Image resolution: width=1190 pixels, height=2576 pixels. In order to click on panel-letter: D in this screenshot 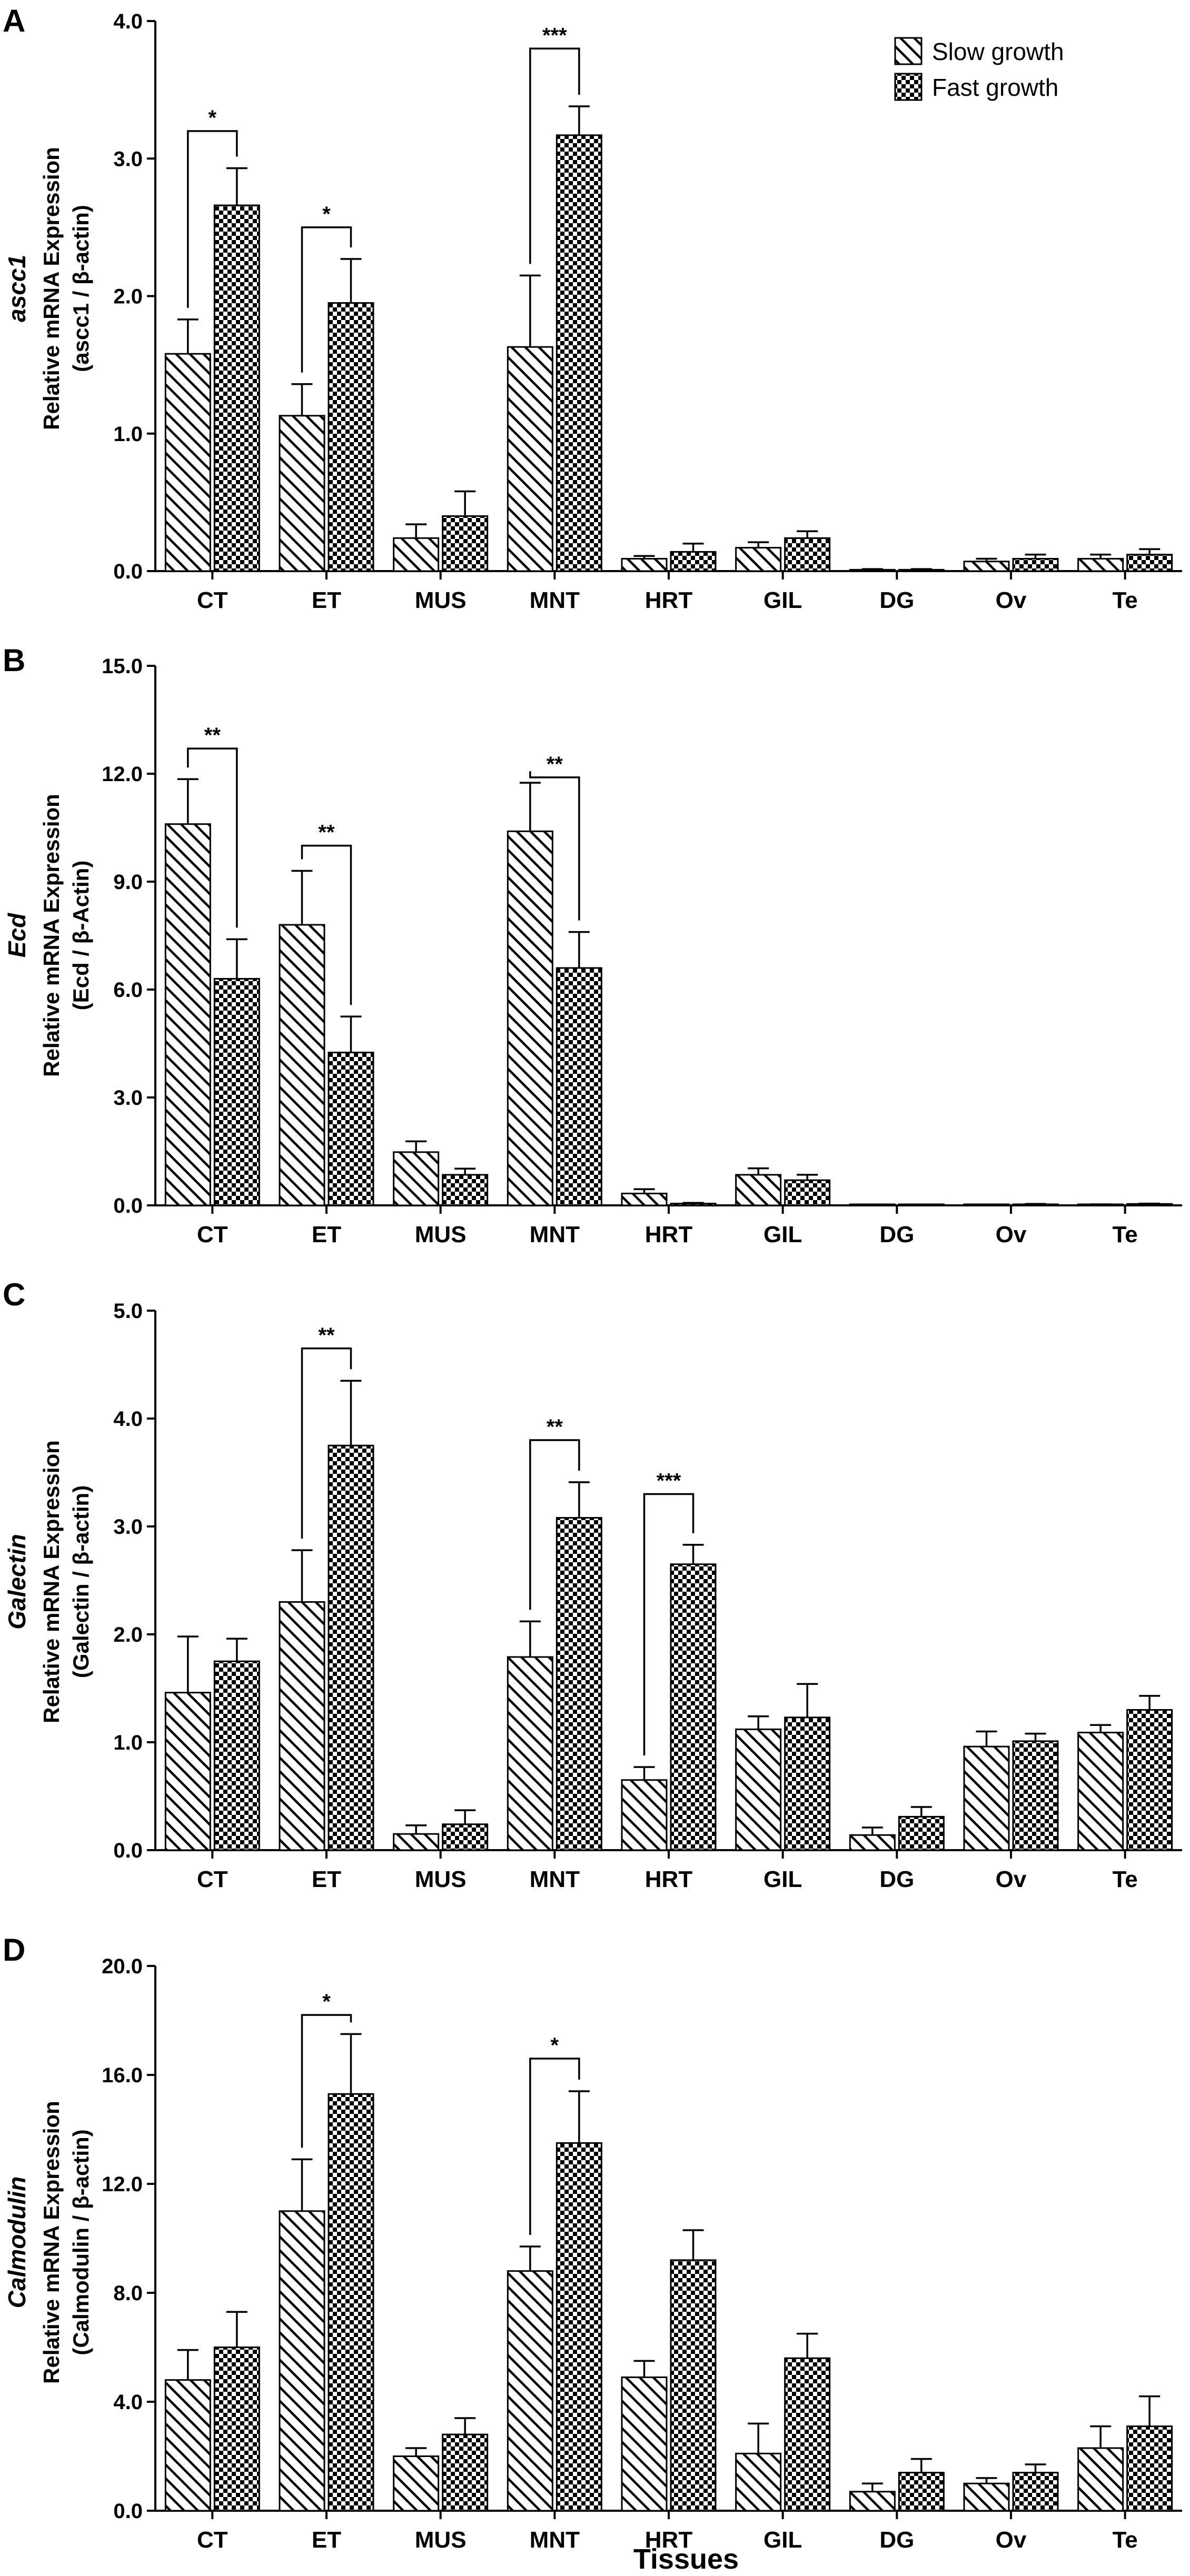, I will do `click(14, 1950)`.